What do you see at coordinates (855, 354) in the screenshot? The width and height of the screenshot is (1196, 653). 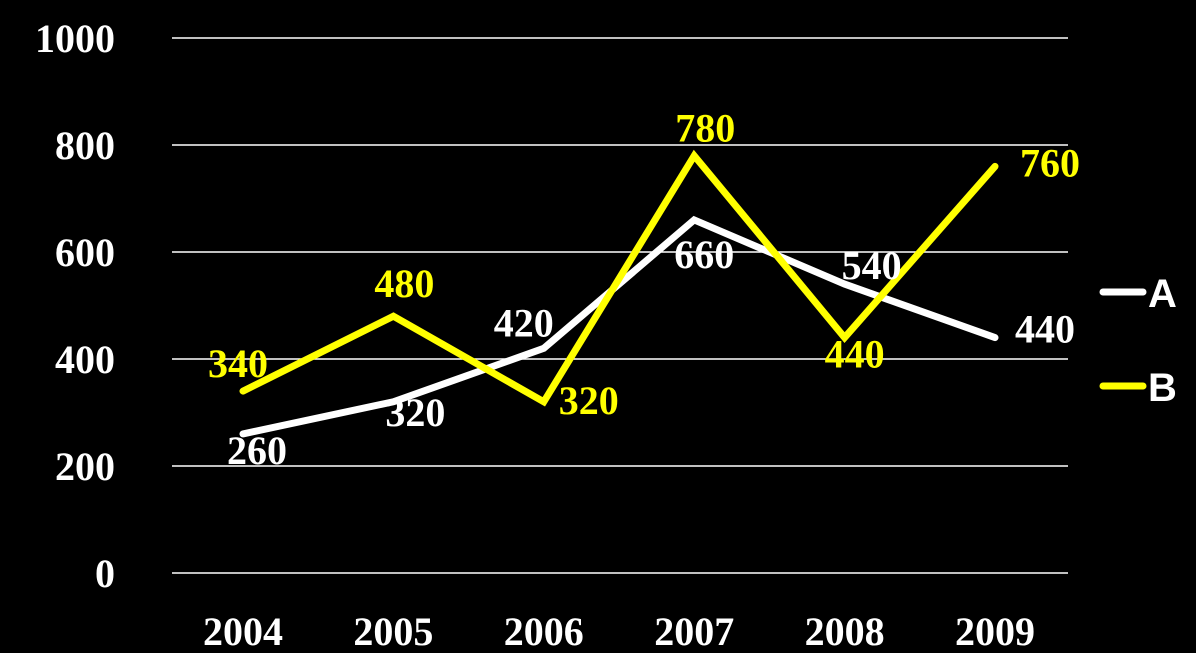 I see `data-label-B: 440` at bounding box center [855, 354].